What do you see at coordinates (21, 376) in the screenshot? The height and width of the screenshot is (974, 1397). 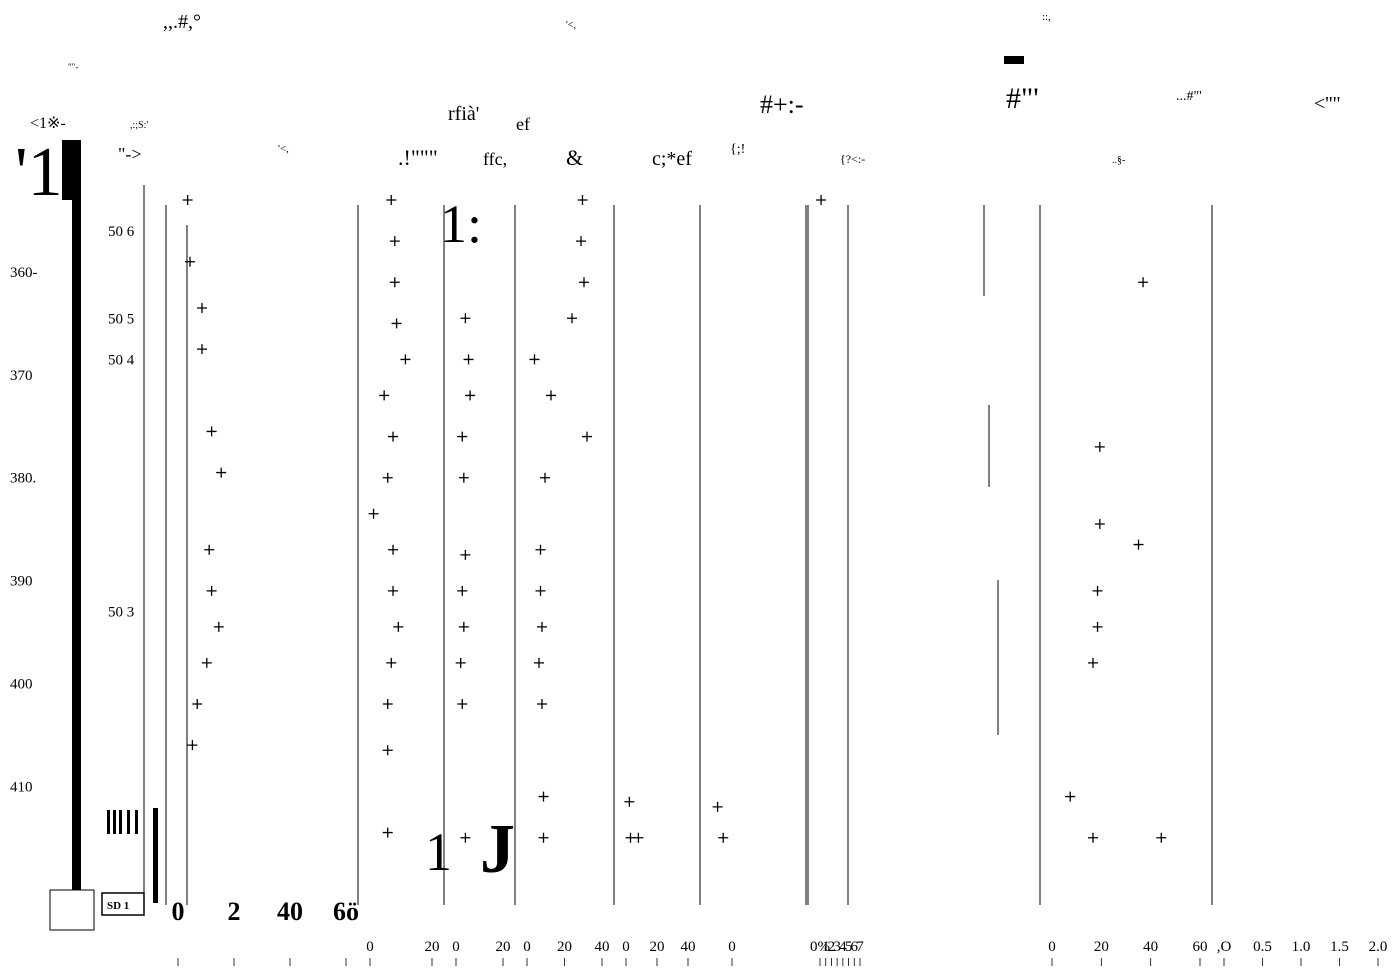 I see `depth-tick-label: 370` at bounding box center [21, 376].